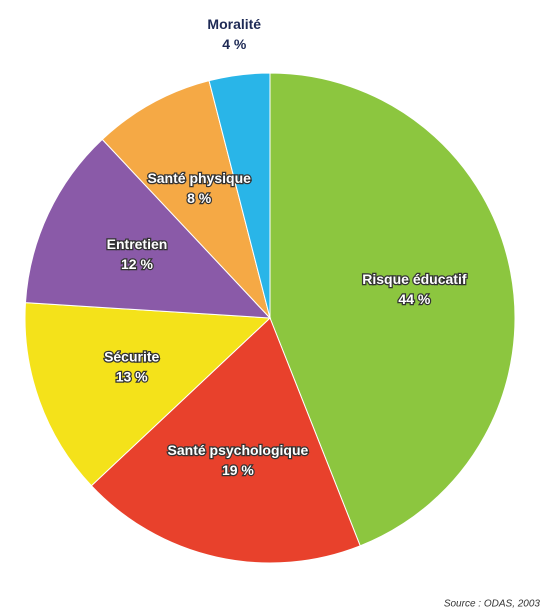 This screenshot has height=614, width=547. What do you see at coordinates (238, 450) in the screenshot?
I see `slice-label: Santé psychologique` at bounding box center [238, 450].